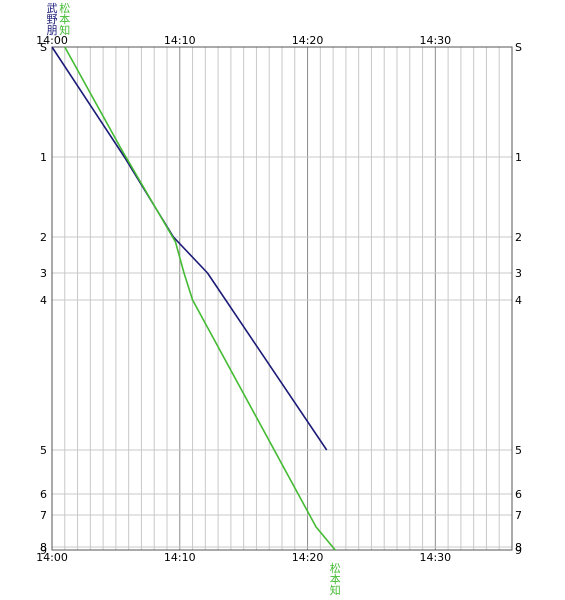  What do you see at coordinates (43, 515) in the screenshot?
I see `station-label-left: 7` at bounding box center [43, 515].